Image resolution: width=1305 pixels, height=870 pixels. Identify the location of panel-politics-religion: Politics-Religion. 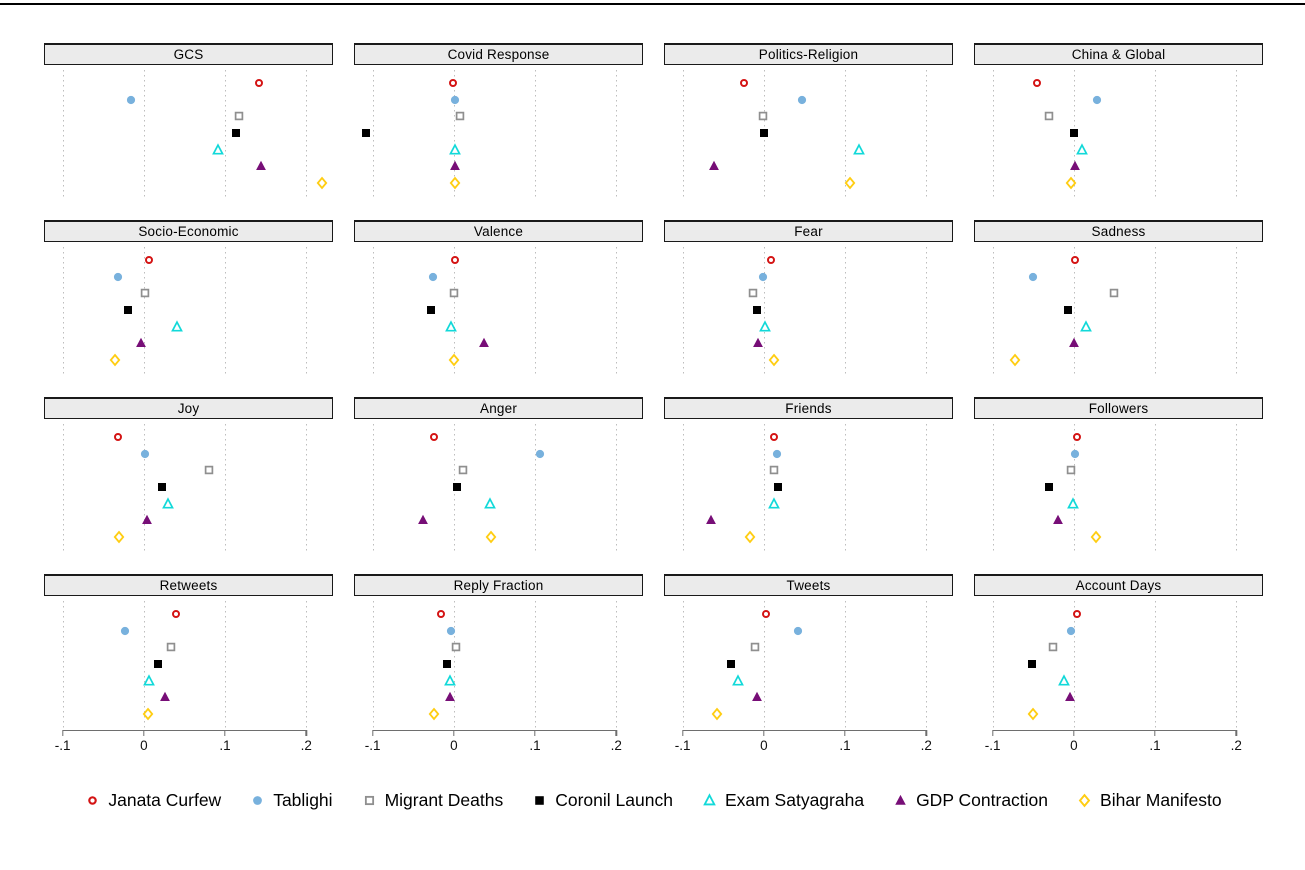
(808, 120).